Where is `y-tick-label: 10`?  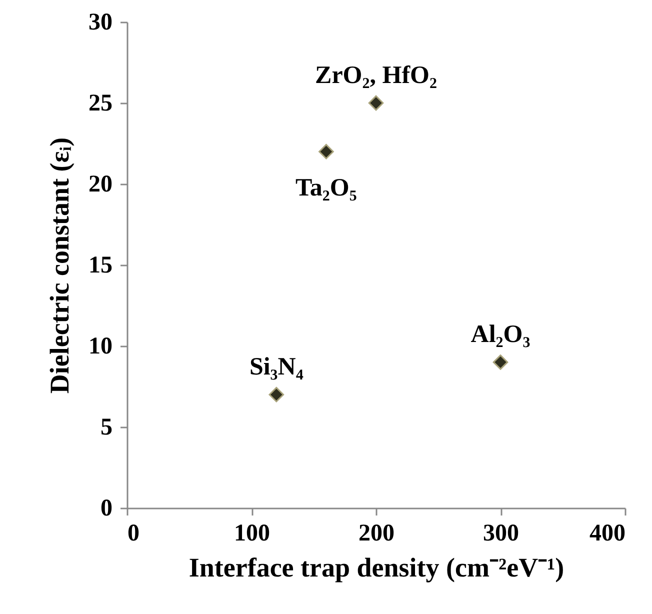 y-tick-label: 10 is located at coordinates (100, 347).